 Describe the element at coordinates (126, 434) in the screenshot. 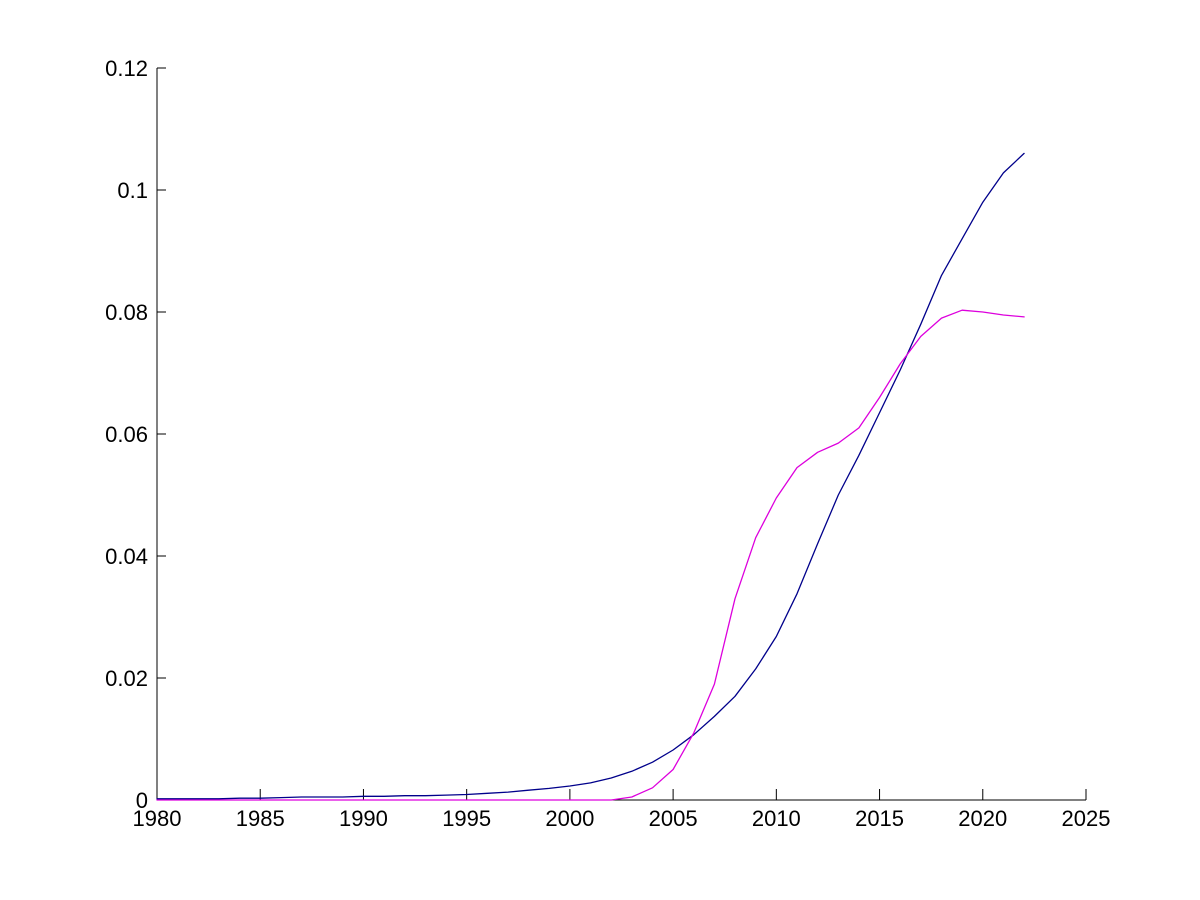

I see `y-tick-label: 0.06` at that location.